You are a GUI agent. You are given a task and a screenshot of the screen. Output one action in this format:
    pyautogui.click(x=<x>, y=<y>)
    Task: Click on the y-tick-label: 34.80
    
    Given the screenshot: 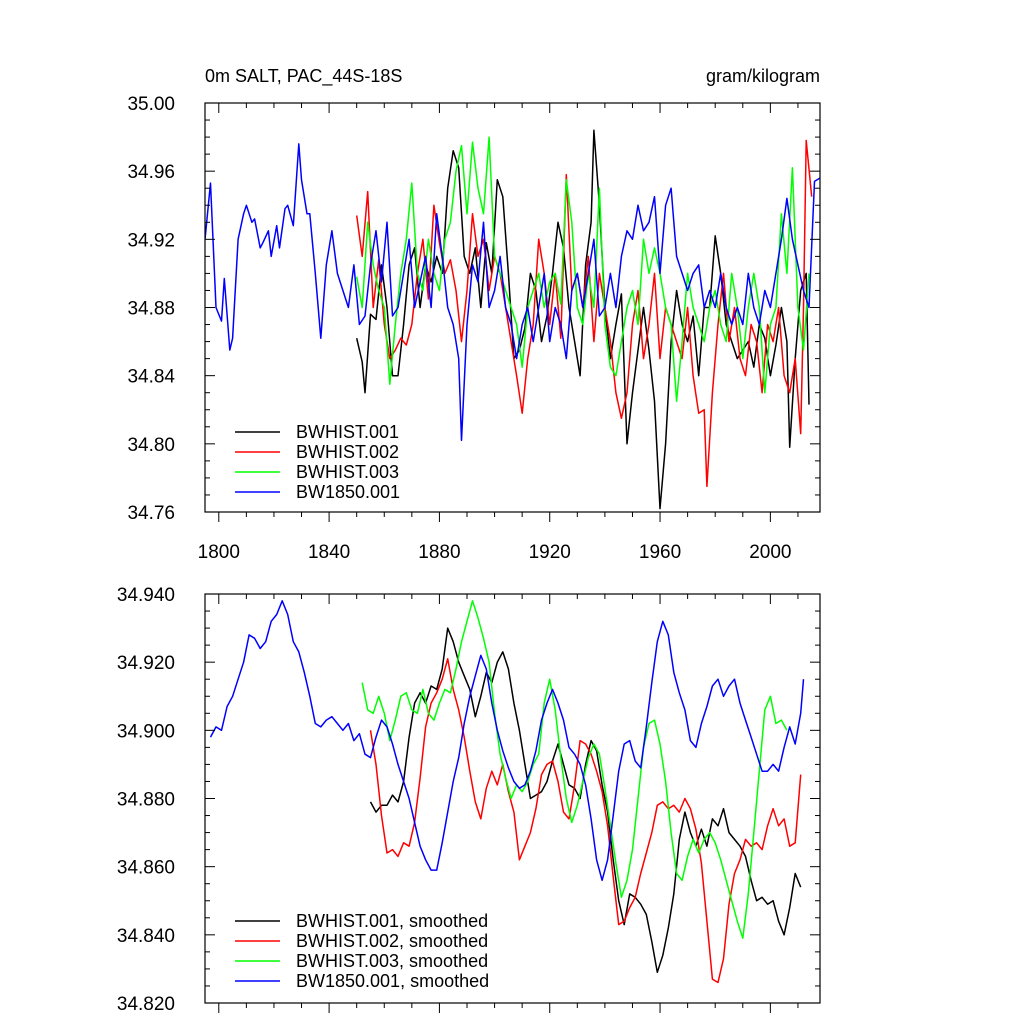 What is the action you would take?
    pyautogui.click(x=151, y=445)
    